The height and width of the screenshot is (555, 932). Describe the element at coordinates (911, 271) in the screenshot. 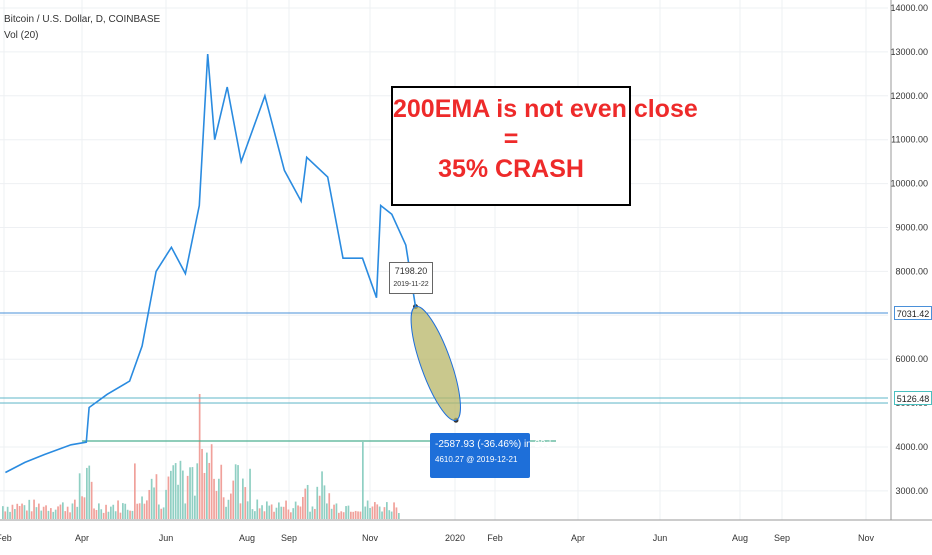

I see `price-tick-label: 8000.00` at that location.